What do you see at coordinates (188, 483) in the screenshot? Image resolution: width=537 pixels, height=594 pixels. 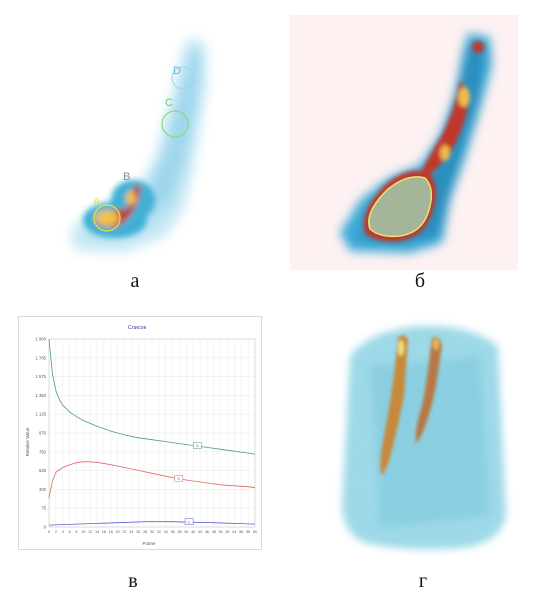 I see `series-tags: A B C` at bounding box center [188, 483].